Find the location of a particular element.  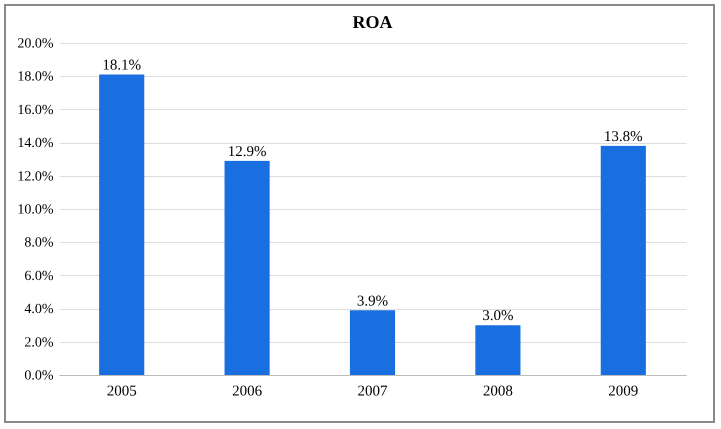

y-tick-label: 2.0% is located at coordinates (39, 342).